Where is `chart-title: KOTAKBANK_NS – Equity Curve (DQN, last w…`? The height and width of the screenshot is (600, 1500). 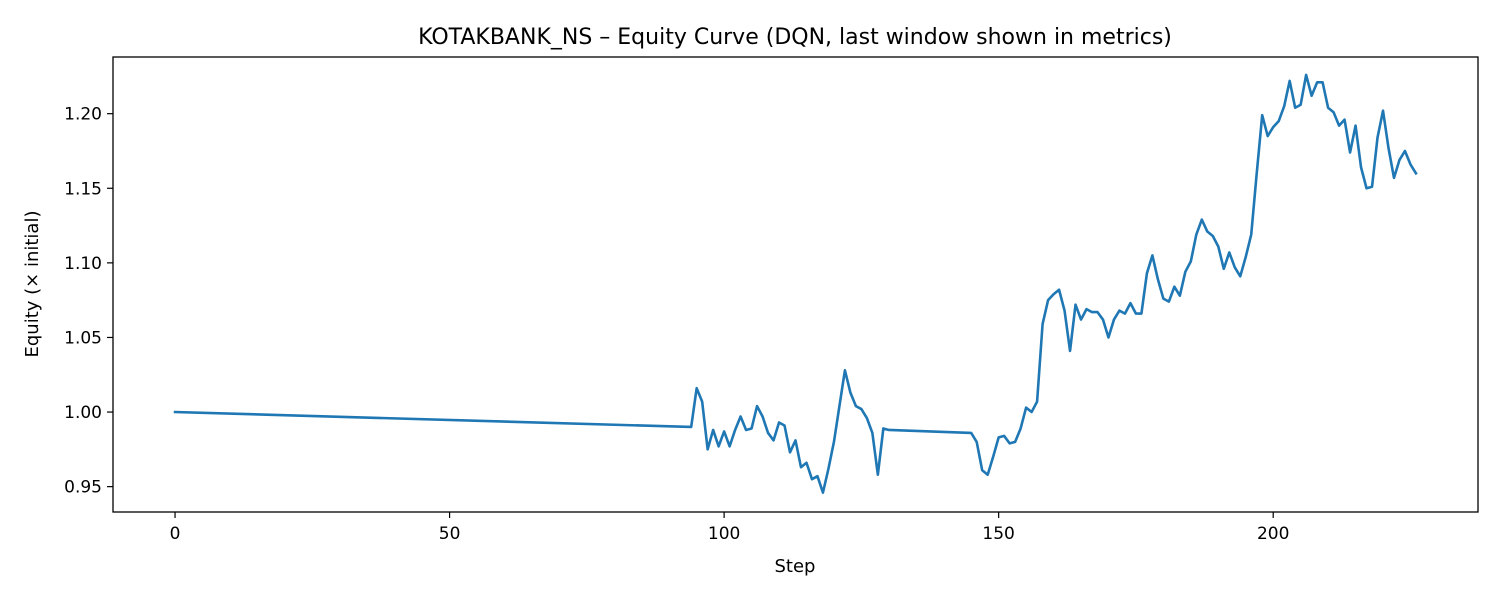 chart-title: KOTAKBANK_NS – Equity Curve (DQN, last w… is located at coordinates (795, 37).